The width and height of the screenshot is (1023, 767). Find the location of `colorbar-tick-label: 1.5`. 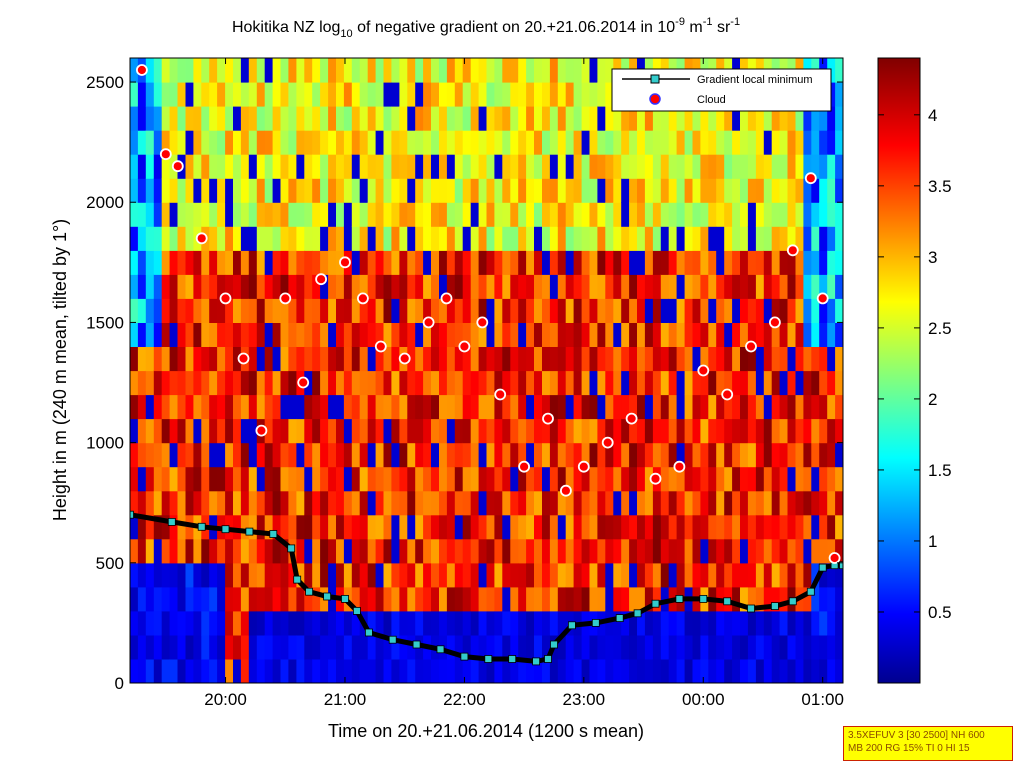

colorbar-tick-label: 1.5 is located at coordinates (940, 470).